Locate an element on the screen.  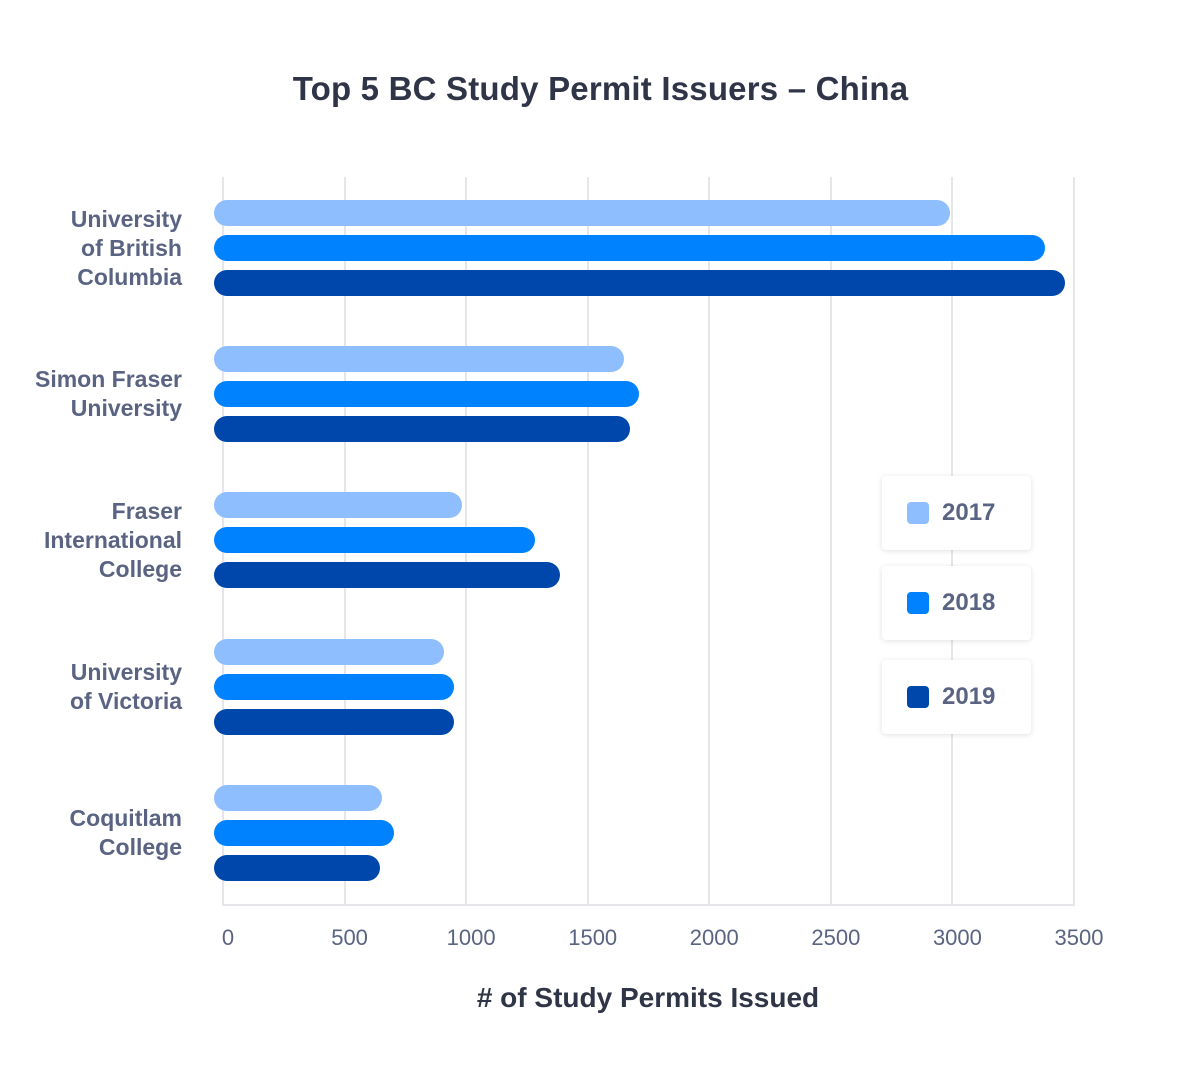
category-label: Simon Fraser University is located at coordinates (108, 394).